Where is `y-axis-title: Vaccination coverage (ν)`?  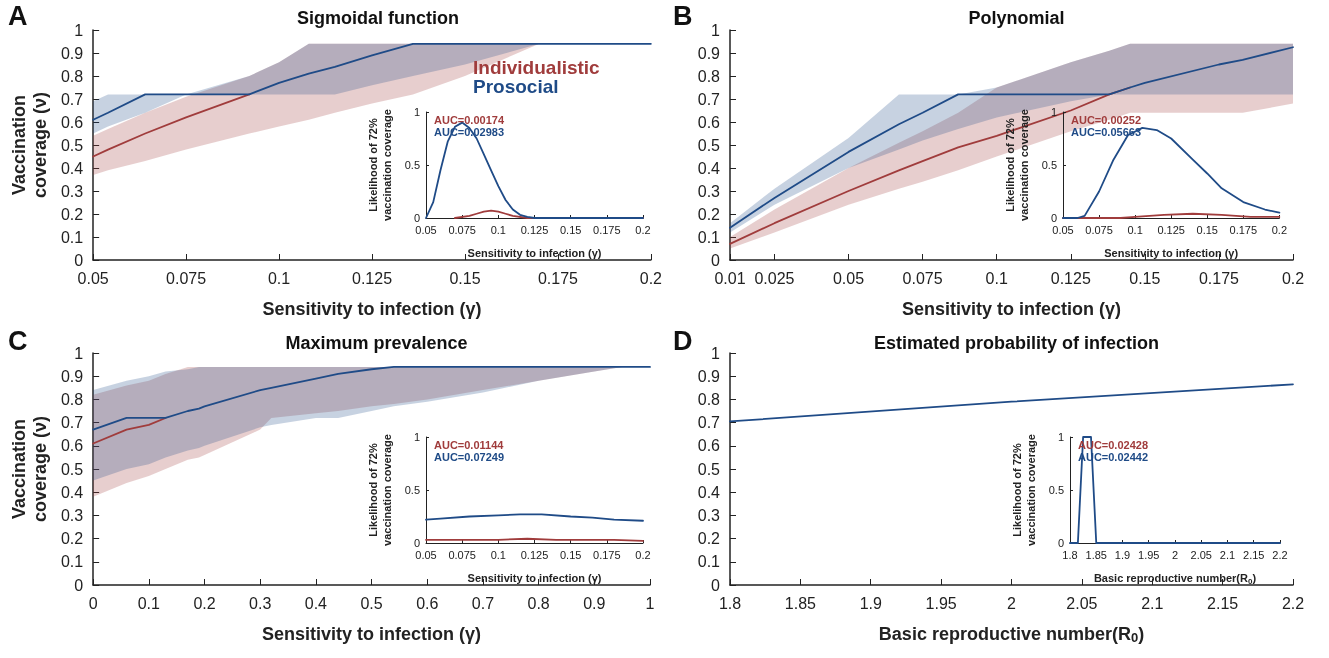 y-axis-title: Vaccination coverage (ν) is located at coordinates (29, 469).